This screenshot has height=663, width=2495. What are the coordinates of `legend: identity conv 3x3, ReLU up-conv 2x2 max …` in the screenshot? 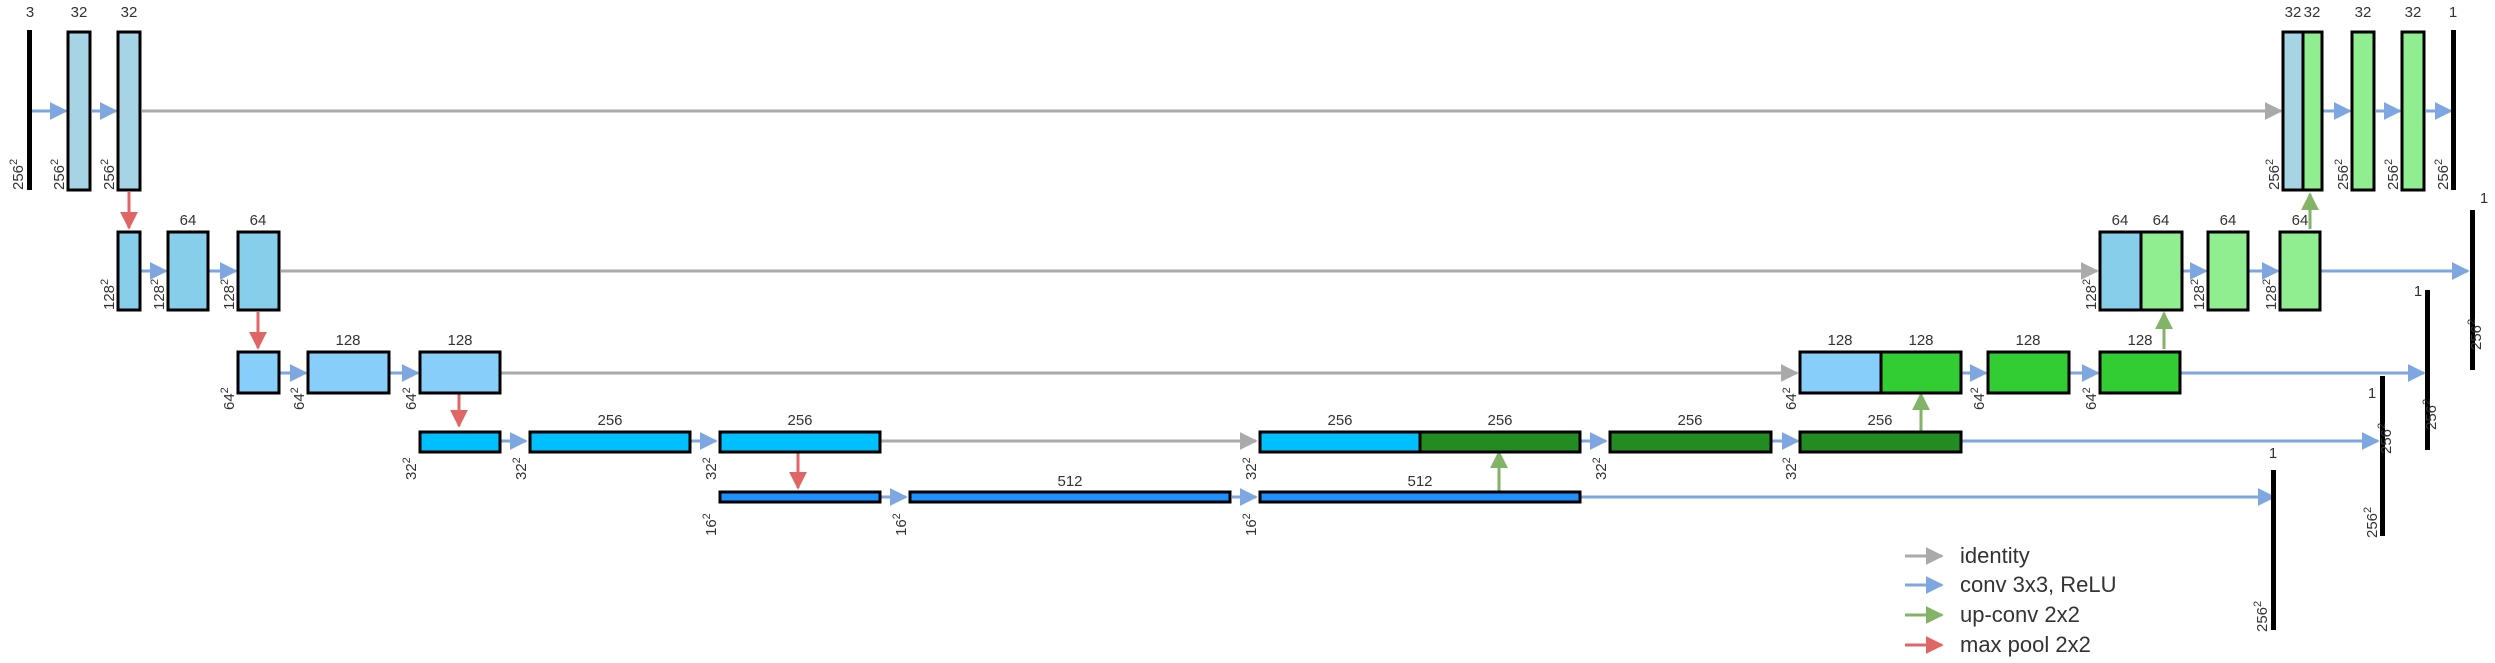 It's located at (2011, 600).